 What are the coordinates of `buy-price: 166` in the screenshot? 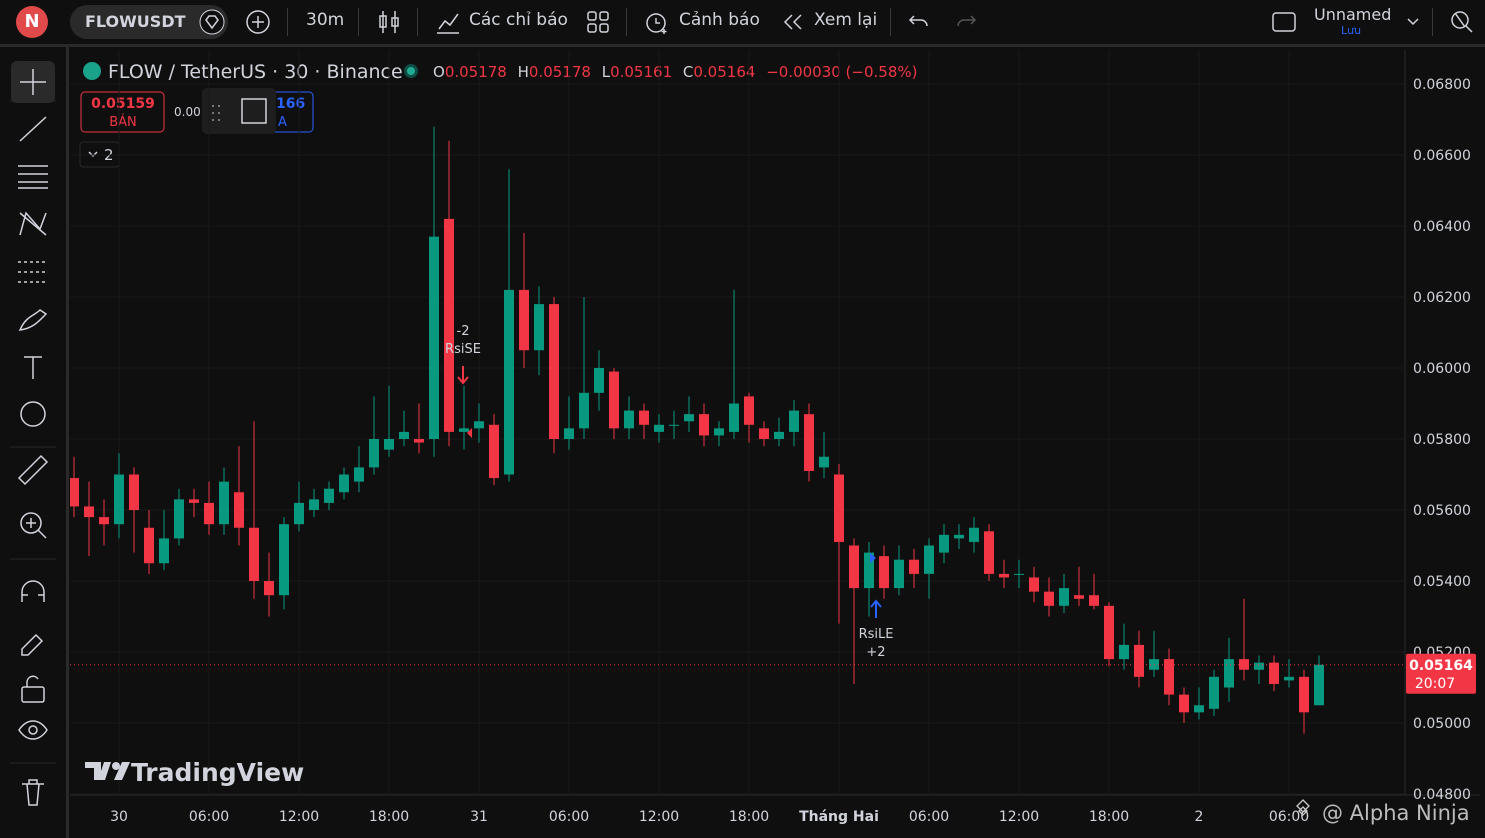 It's located at (290, 104).